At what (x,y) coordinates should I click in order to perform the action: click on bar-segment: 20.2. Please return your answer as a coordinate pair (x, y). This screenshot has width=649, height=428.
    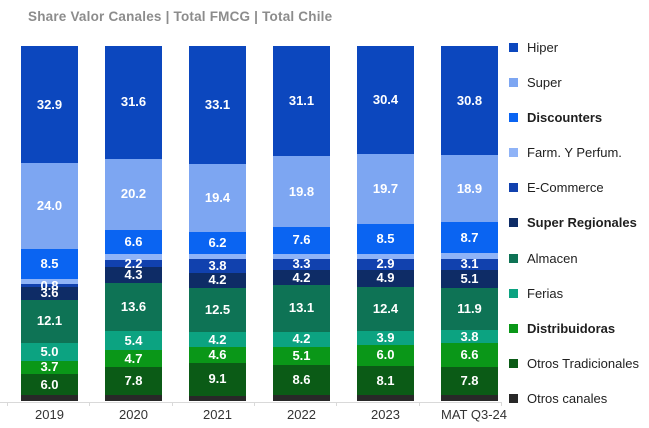
    Looking at the image, I should click on (133, 194).